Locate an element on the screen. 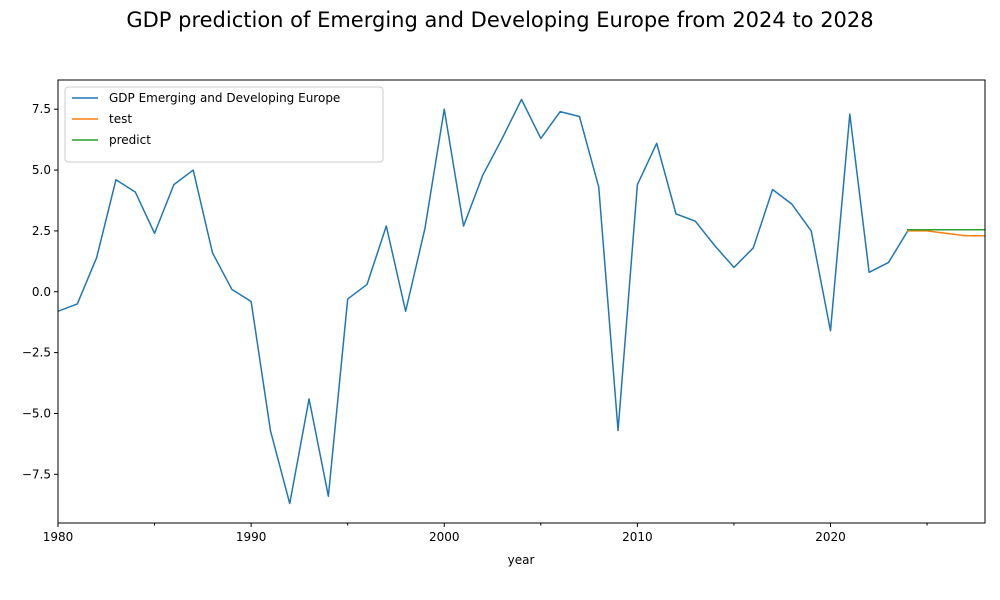 Image resolution: width=1000 pixels, height=600 pixels. y-tick-label-0: −7.5 is located at coordinates (36, 474).